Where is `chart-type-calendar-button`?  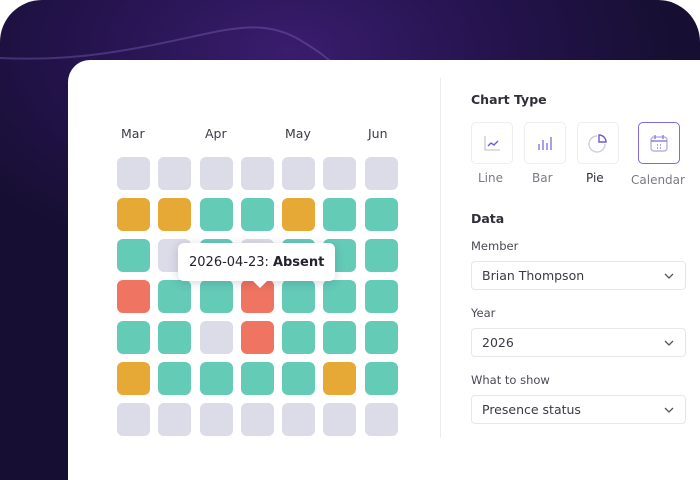 chart-type-calendar-button is located at coordinates (659, 143).